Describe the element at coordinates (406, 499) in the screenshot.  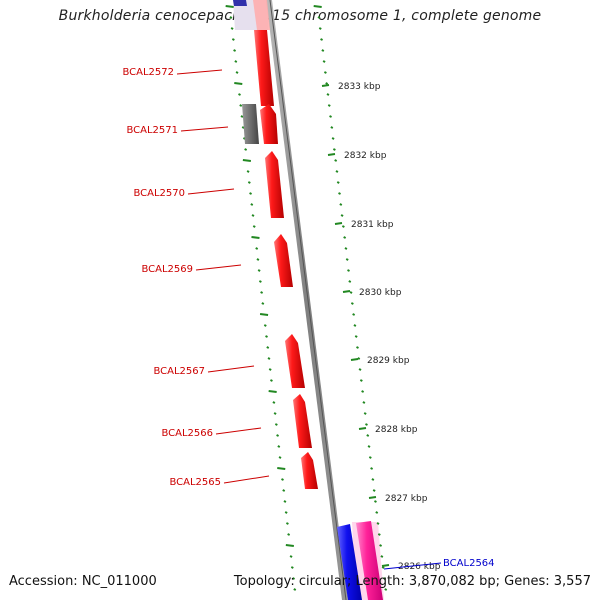
I see `scale-tick-label: 2827 kbp` at that location.